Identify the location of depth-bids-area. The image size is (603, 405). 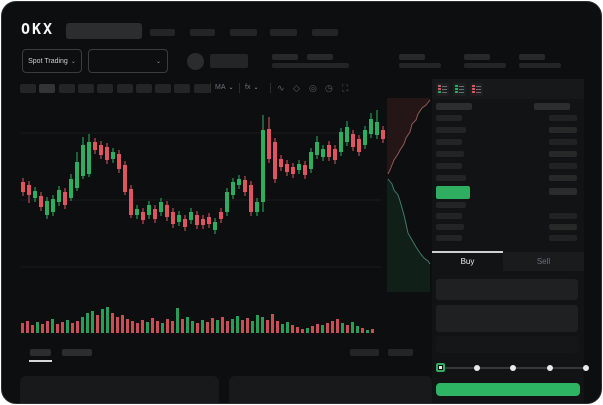
(408, 235).